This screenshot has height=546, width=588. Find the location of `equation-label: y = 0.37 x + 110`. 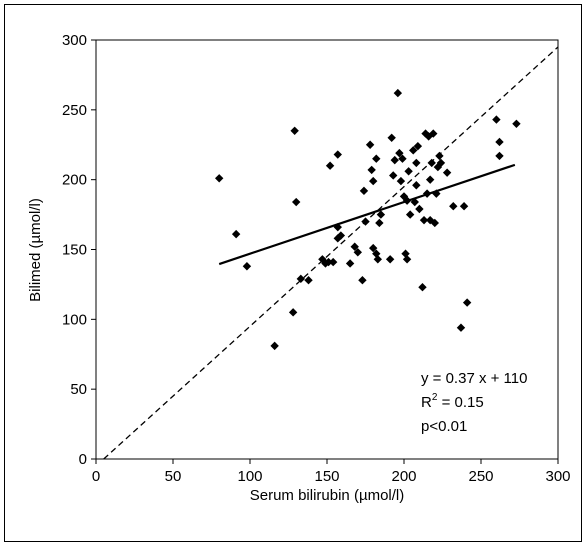

equation-label: y = 0.37 x + 110 is located at coordinates (474, 378).